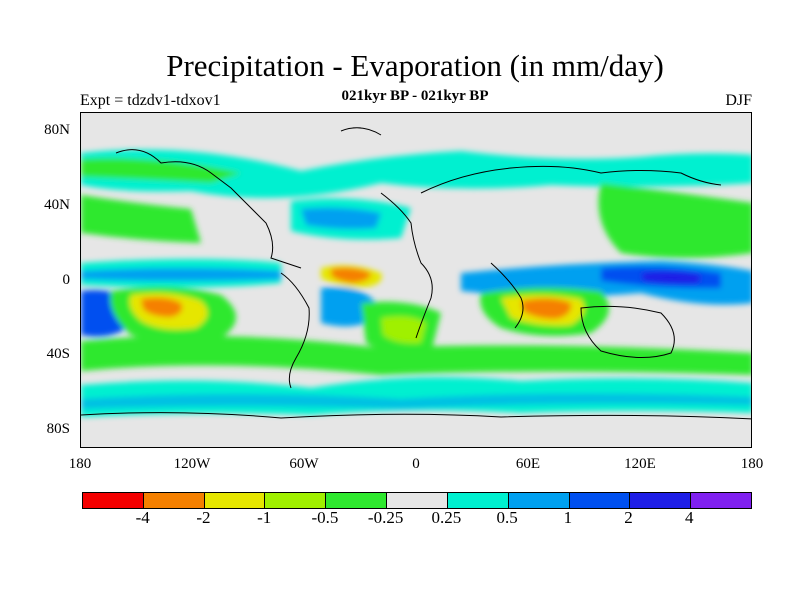 The width and height of the screenshot is (800, 600). What do you see at coordinates (628, 517) in the screenshot?
I see `colorbar-label: 2` at bounding box center [628, 517].